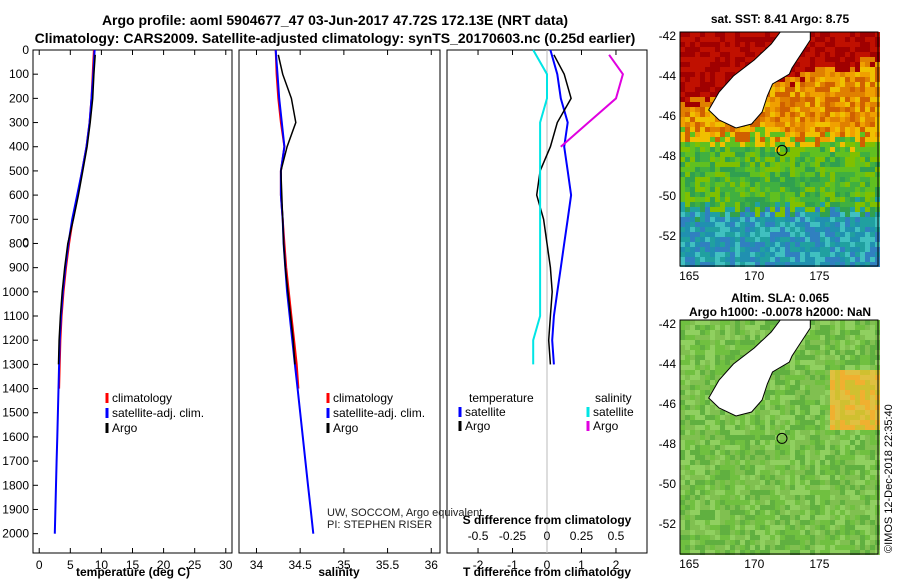 The image size is (900, 580). I want to click on x-tick-label-difference: -2, so click(478, 565).